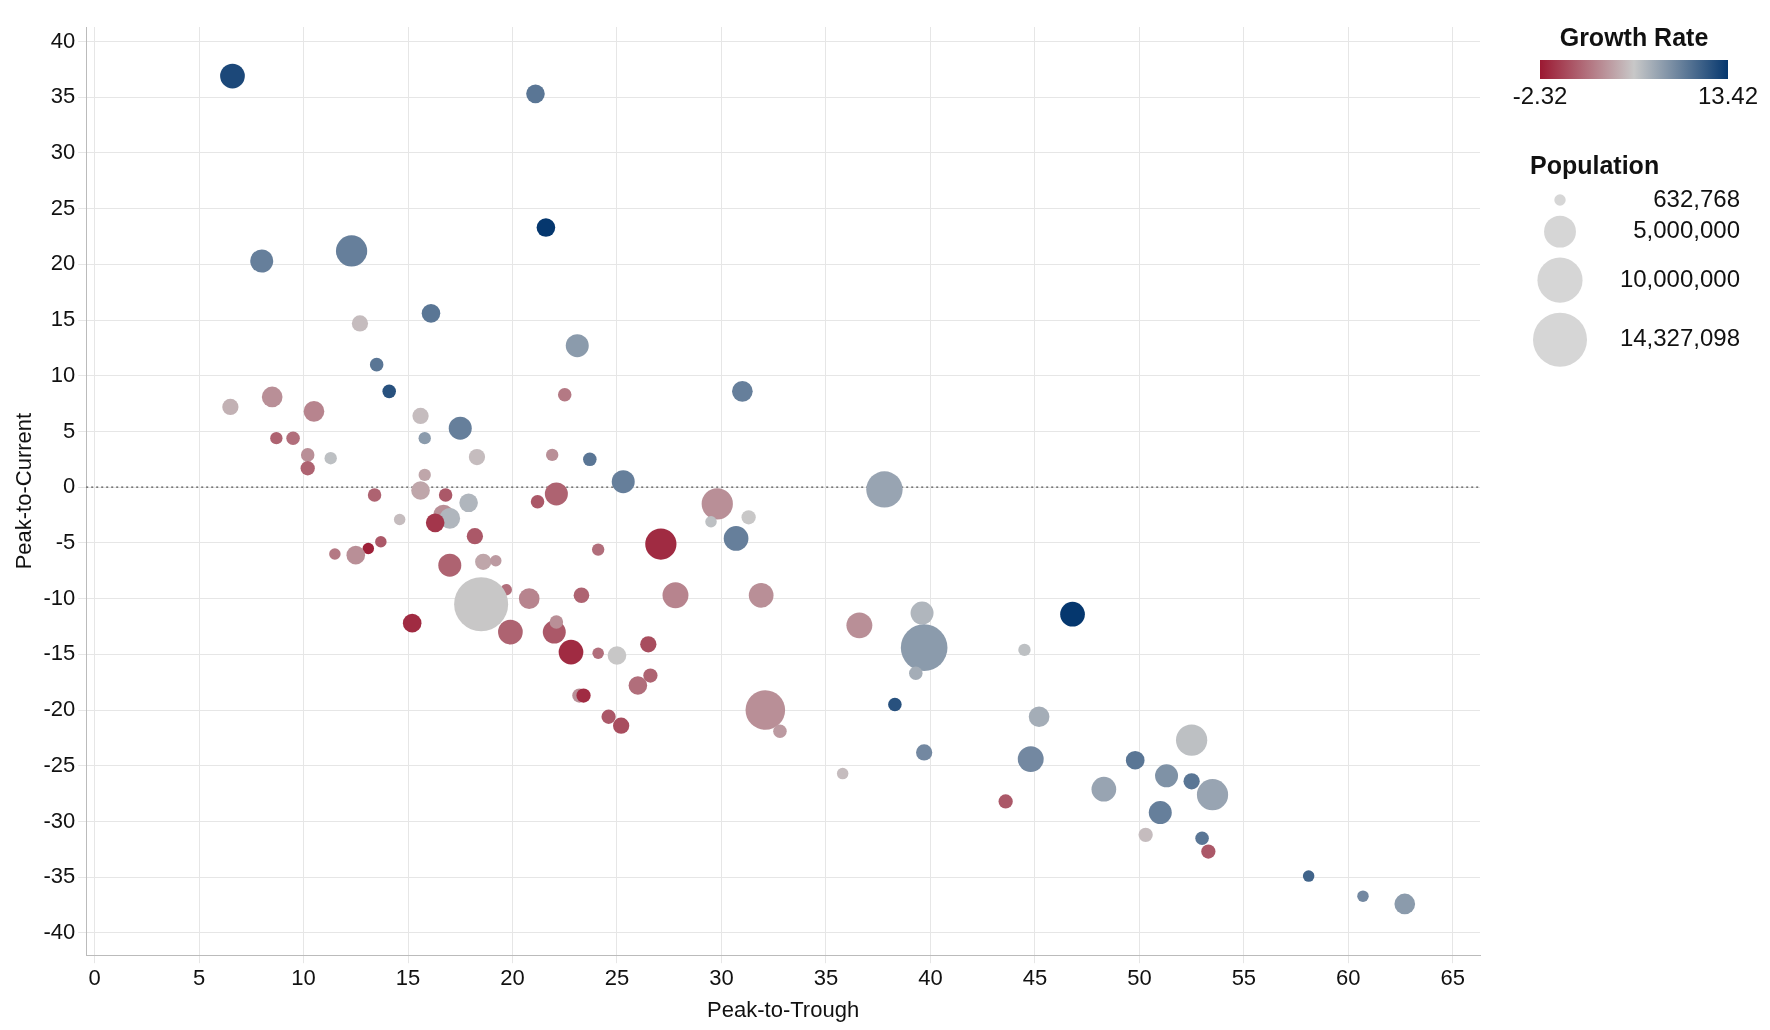 This screenshot has height=1030, width=1770. I want to click on x-tick-label: 0, so click(94, 978).